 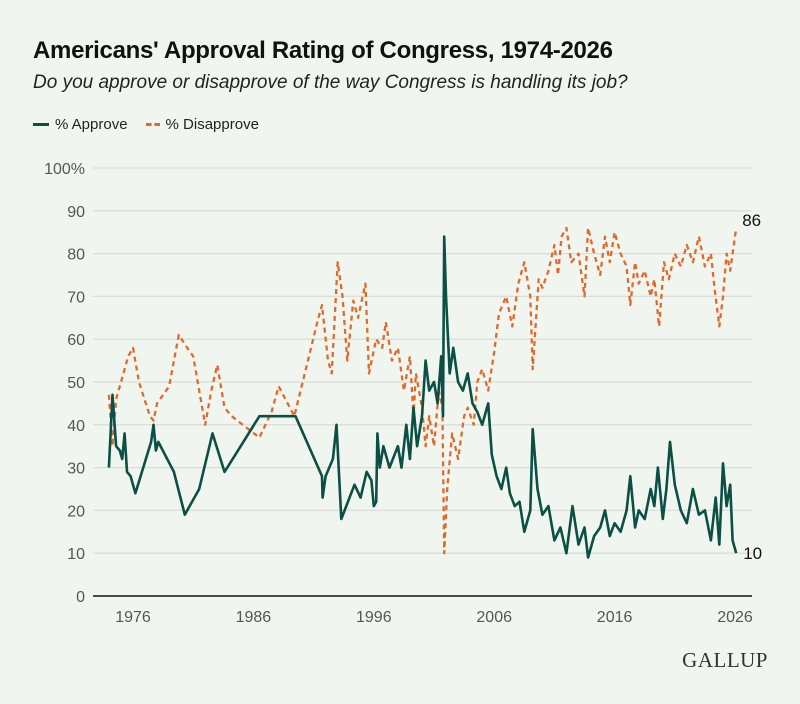 I want to click on x-tick-label: 2026, so click(x=735, y=617).